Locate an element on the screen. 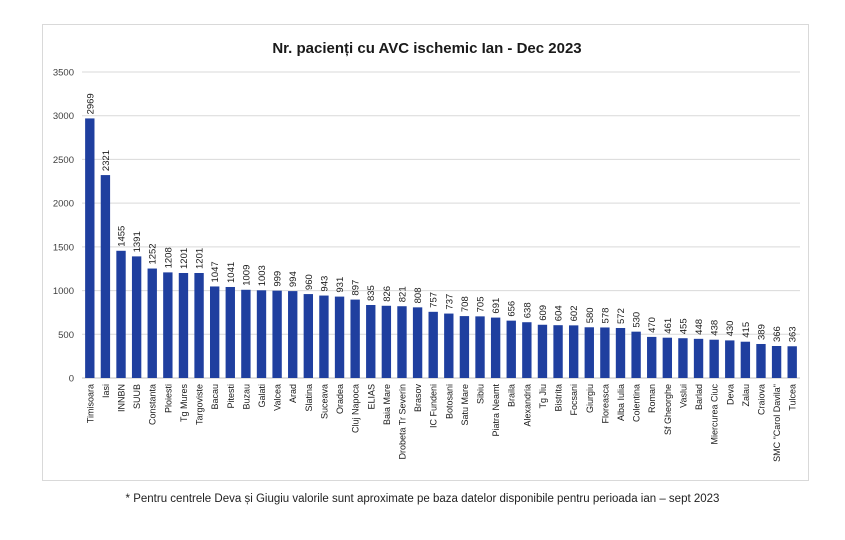  x-tick-label: Satu Mare is located at coordinates (465, 405).